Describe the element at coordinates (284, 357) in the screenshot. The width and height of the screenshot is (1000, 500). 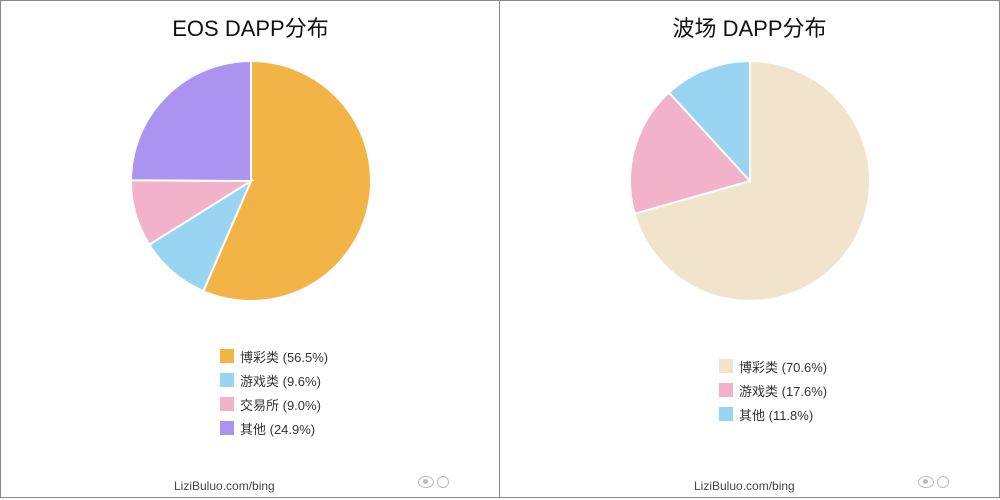
I see `legend-label: 博彩类 (56.5%)` at that location.